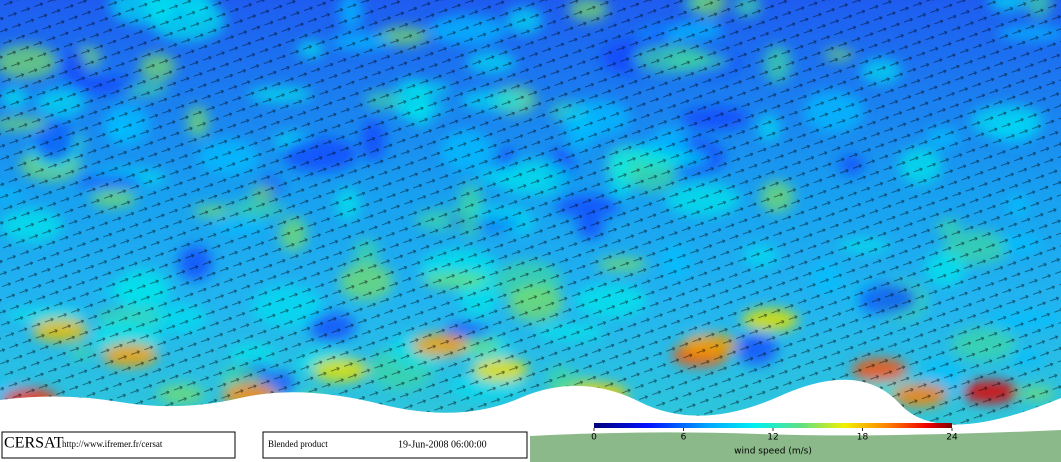 This screenshot has width=1061, height=462. What do you see at coordinates (298, 444) in the screenshot?
I see `product: Blended product` at bounding box center [298, 444].